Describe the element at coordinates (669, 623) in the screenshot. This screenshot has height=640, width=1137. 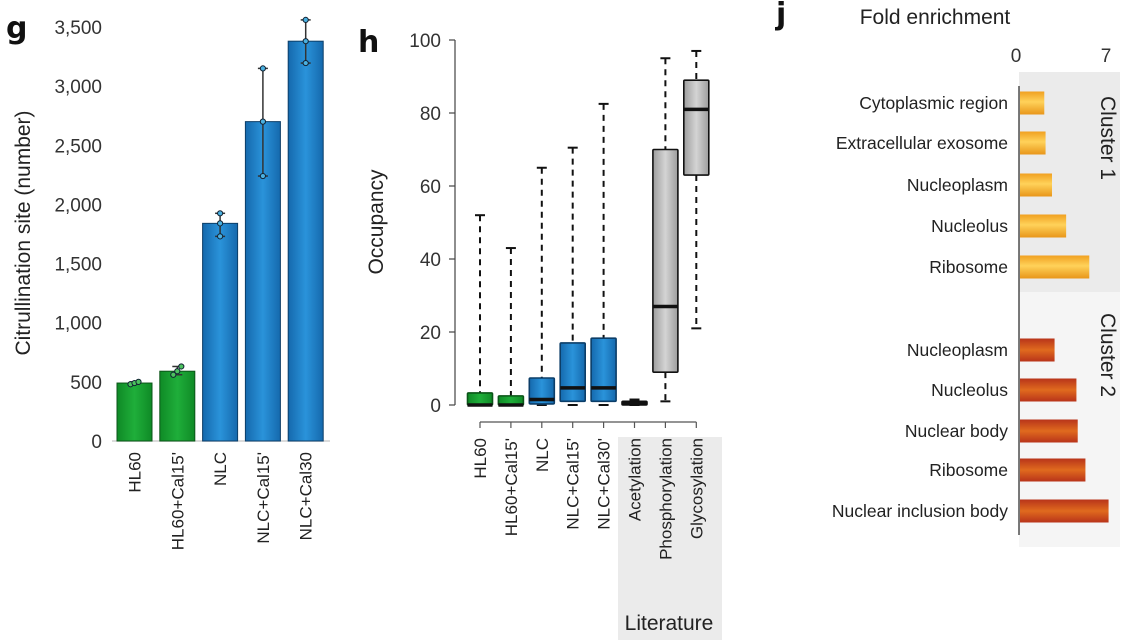
I see `h-literature-label: Literature` at that location.